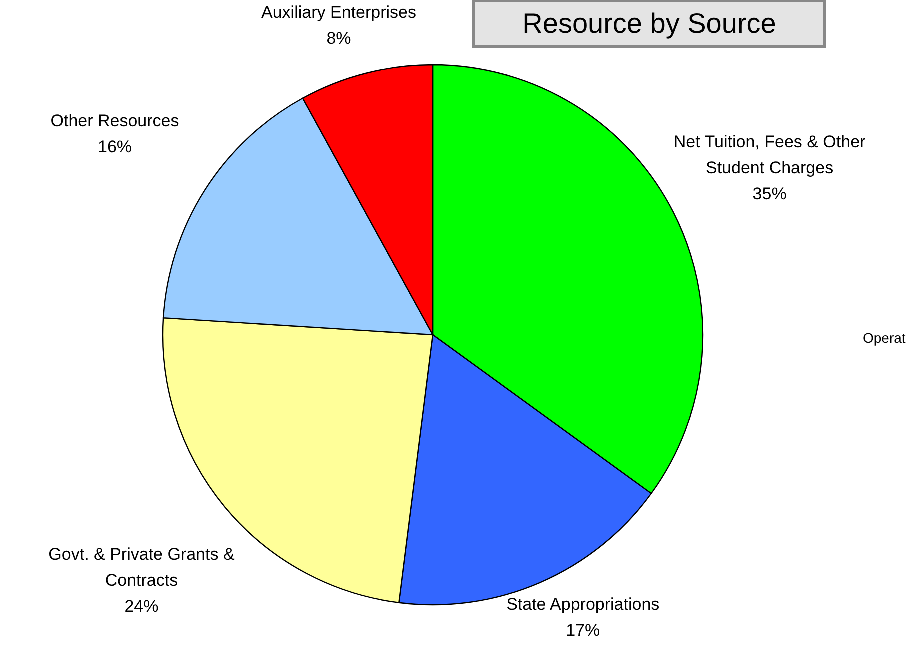  What do you see at coordinates (649, 23) in the screenshot?
I see `chart-title: Resource by Source` at bounding box center [649, 23].